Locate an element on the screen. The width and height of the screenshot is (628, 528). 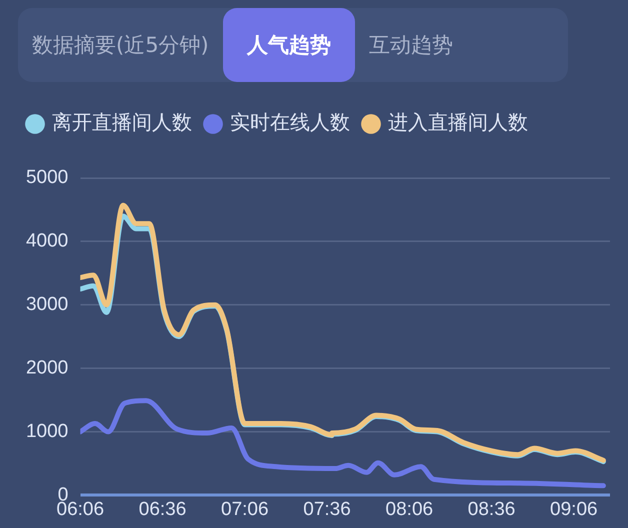
x-tick-label: 09:06 is located at coordinates (574, 509).